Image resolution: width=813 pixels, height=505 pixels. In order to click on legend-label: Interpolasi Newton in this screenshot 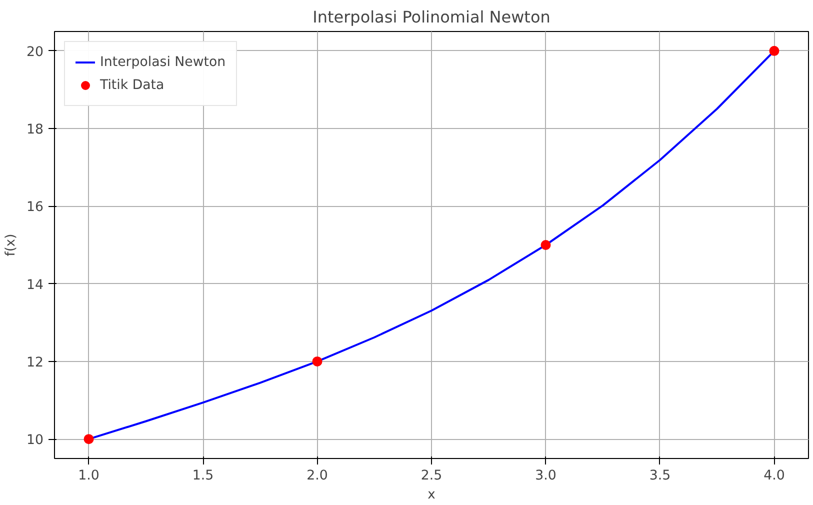, I will do `click(163, 62)`.